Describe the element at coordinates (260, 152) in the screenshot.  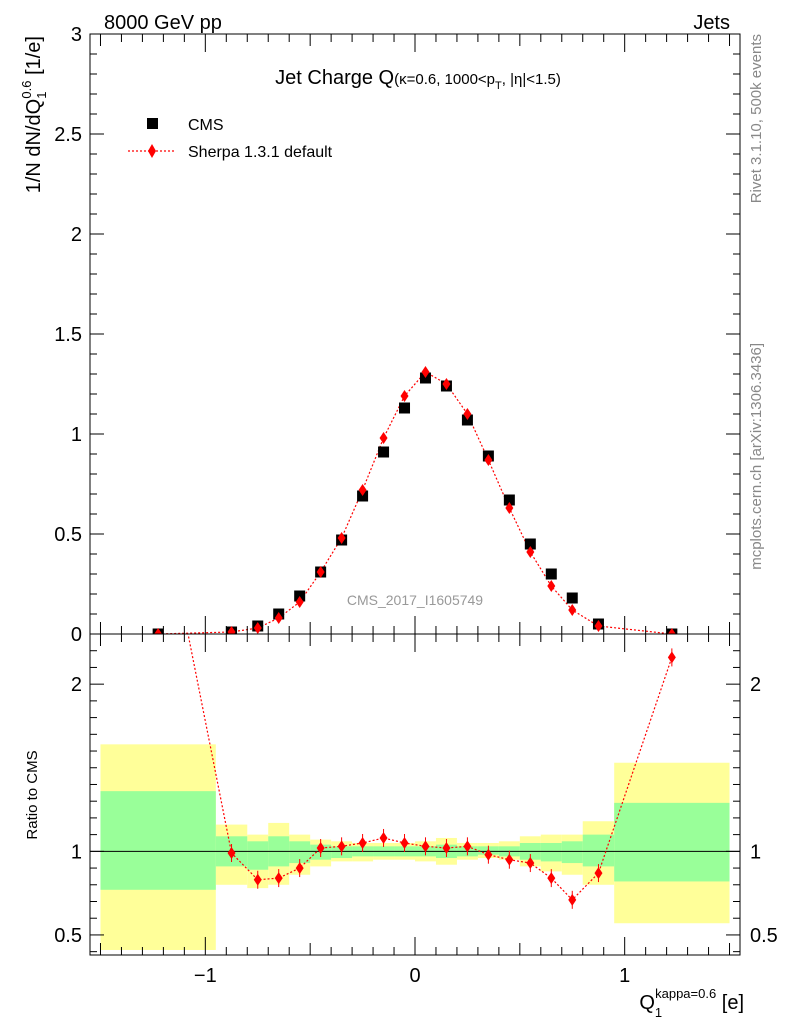
I see `legend-sherpa-label: Sherpa 1.3.1 default` at that location.